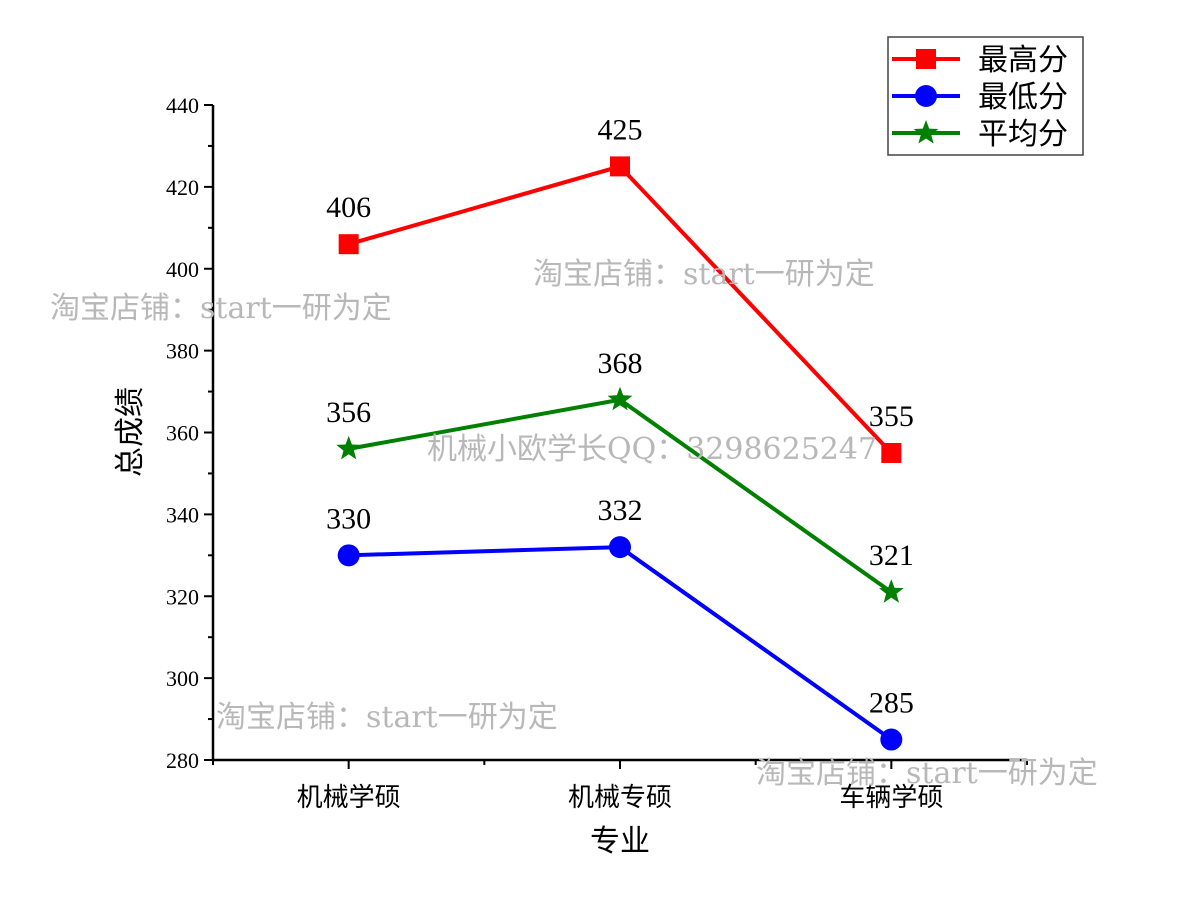 The width and height of the screenshot is (1192, 912). I want to click on y-tick-label: 380, so click(182, 351).